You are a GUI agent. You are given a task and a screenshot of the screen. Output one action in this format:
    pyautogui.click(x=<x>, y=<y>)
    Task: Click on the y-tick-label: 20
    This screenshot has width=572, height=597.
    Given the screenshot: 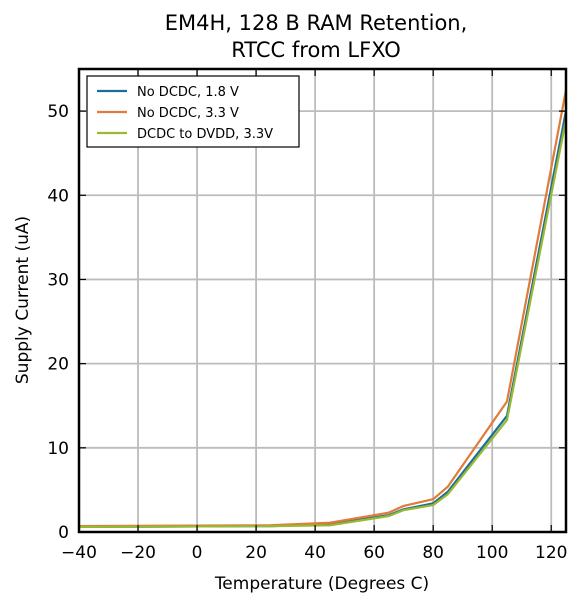 What is the action you would take?
    pyautogui.click(x=58, y=365)
    